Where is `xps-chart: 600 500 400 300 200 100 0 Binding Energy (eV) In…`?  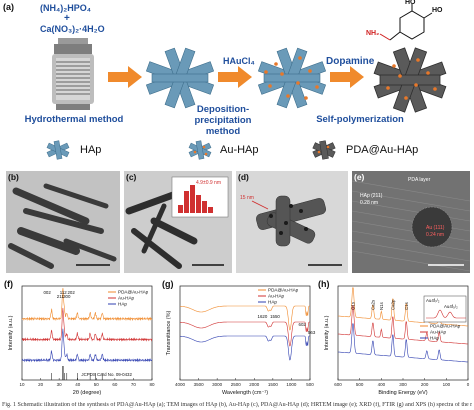
xps-chart: 600 500 400 300 200 100 0 Binding Energy (eV) In… is located at coordinates (397, 340).